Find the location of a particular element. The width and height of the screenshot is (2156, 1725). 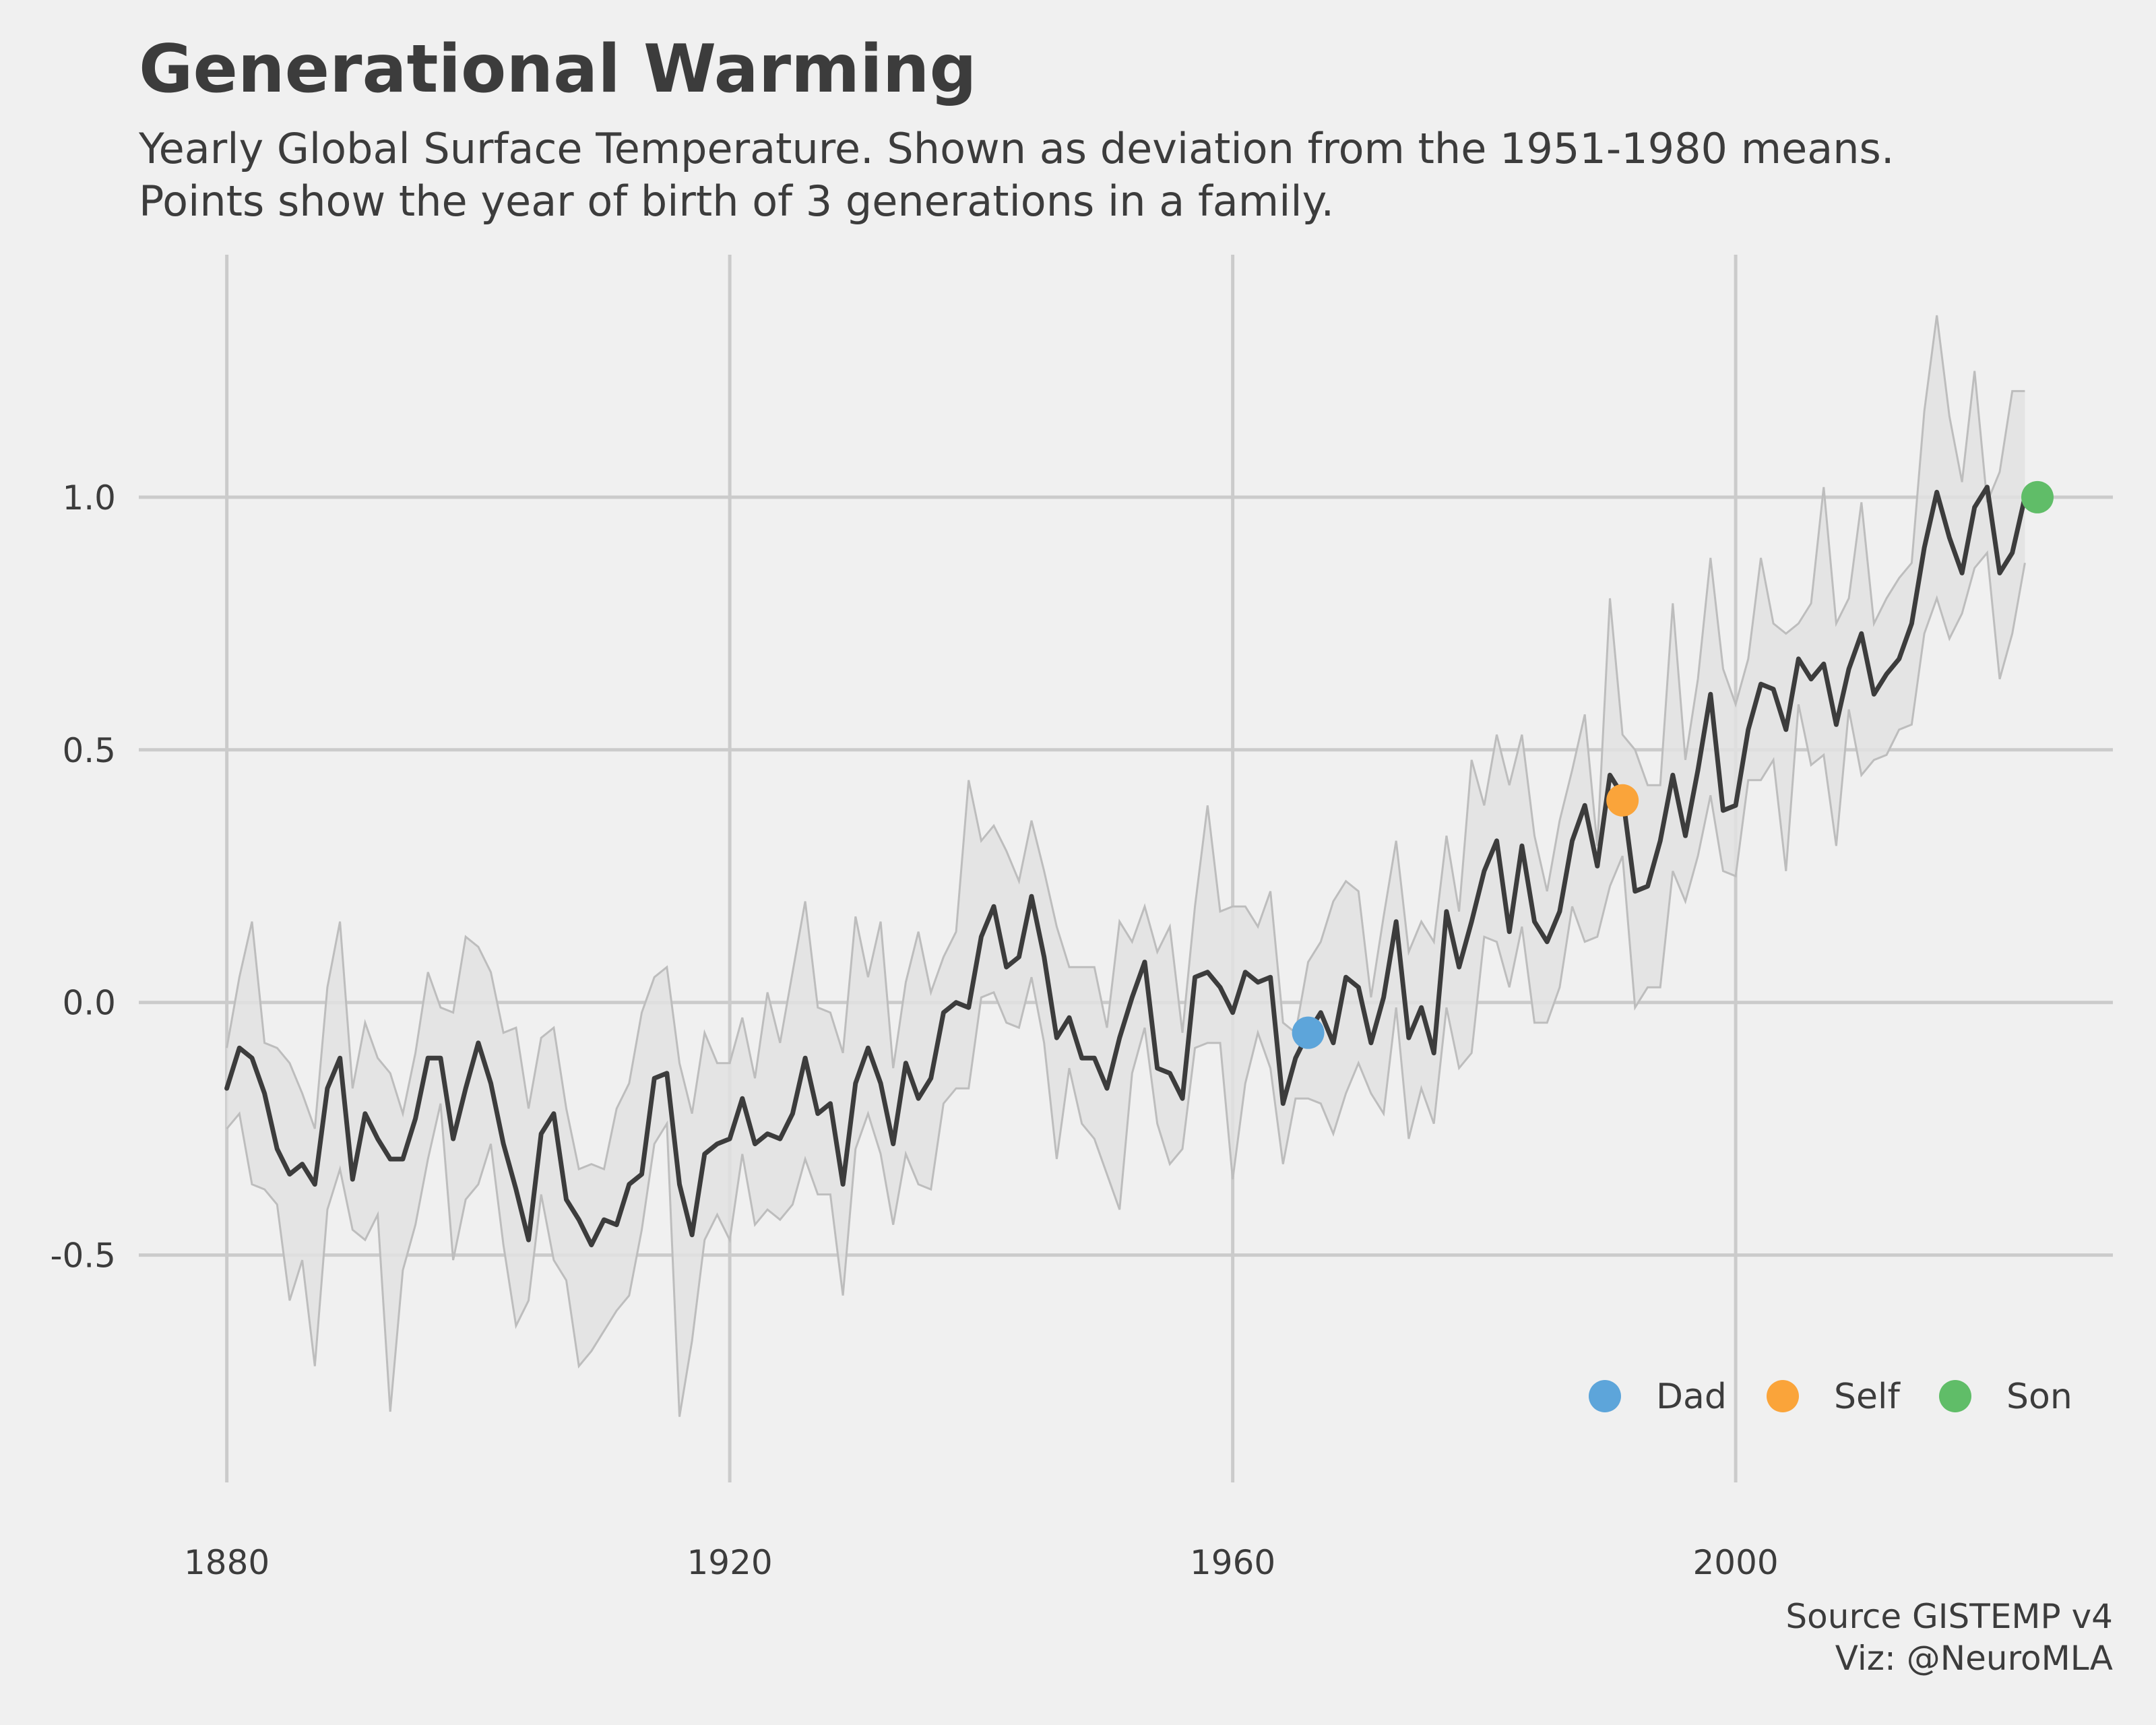

legend-label-self: Self is located at coordinates (1867, 1397).